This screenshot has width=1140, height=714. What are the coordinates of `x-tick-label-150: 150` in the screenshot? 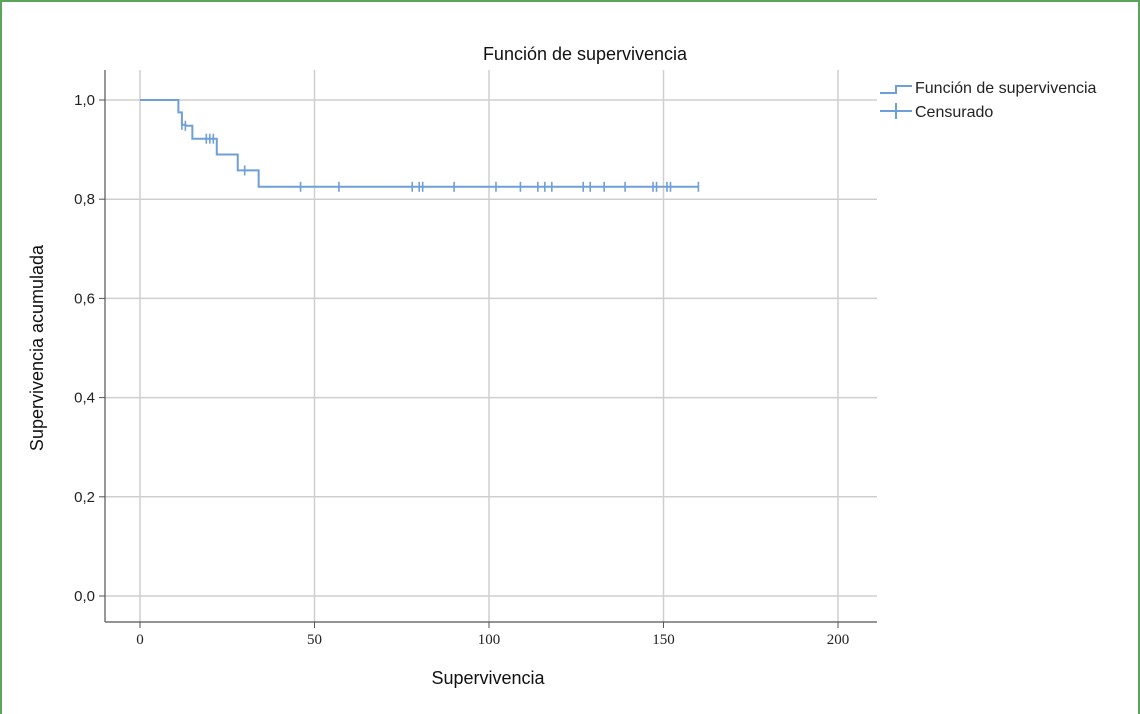 It's located at (663, 640).